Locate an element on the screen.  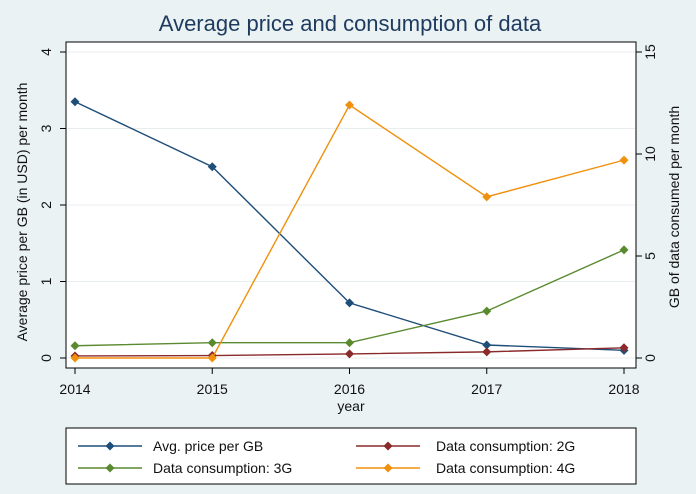
legend-item: Data consumption: 2G is located at coordinates (465, 446).